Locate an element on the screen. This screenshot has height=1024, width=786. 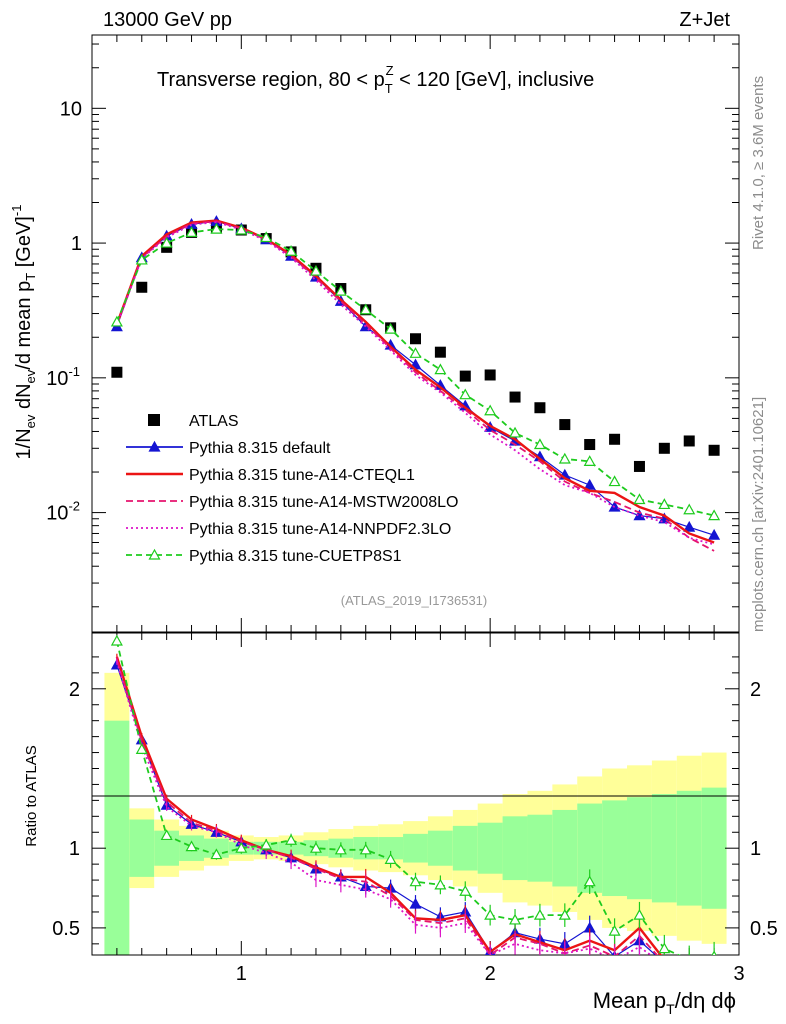
legend-label: Pythia 8.315 tune-CUETP8S1 is located at coordinates (295, 556).